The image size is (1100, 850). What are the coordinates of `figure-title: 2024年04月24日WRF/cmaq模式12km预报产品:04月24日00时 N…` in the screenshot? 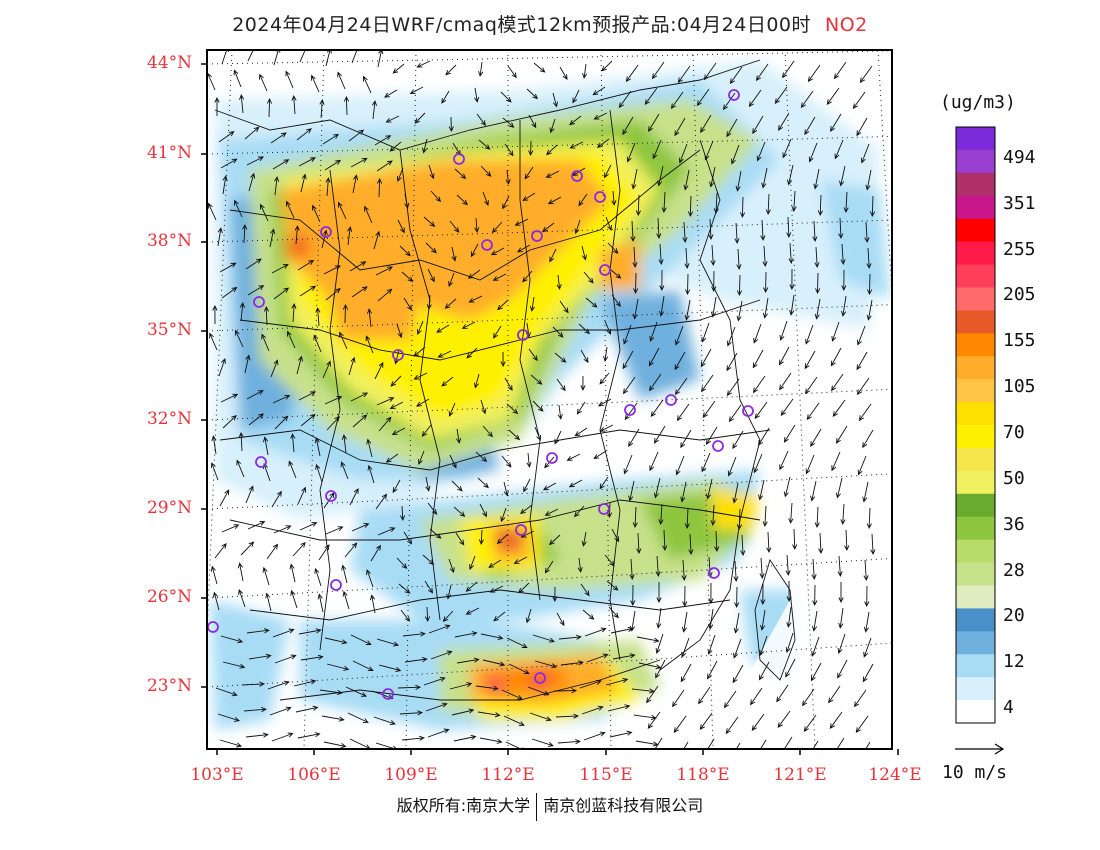 It's located at (550, 23).